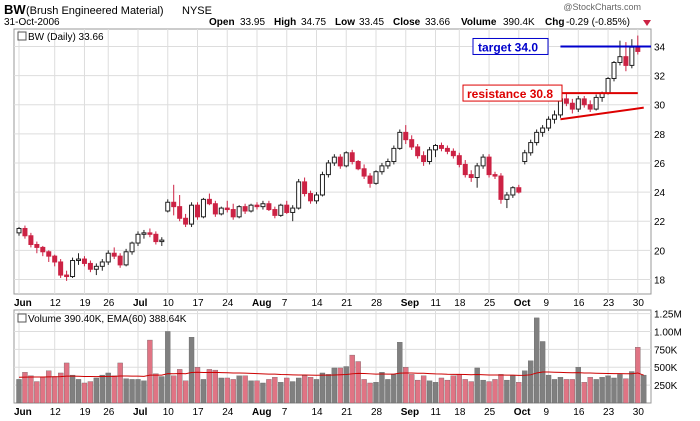  I want to click on price-date-label: Jun, so click(23, 303).